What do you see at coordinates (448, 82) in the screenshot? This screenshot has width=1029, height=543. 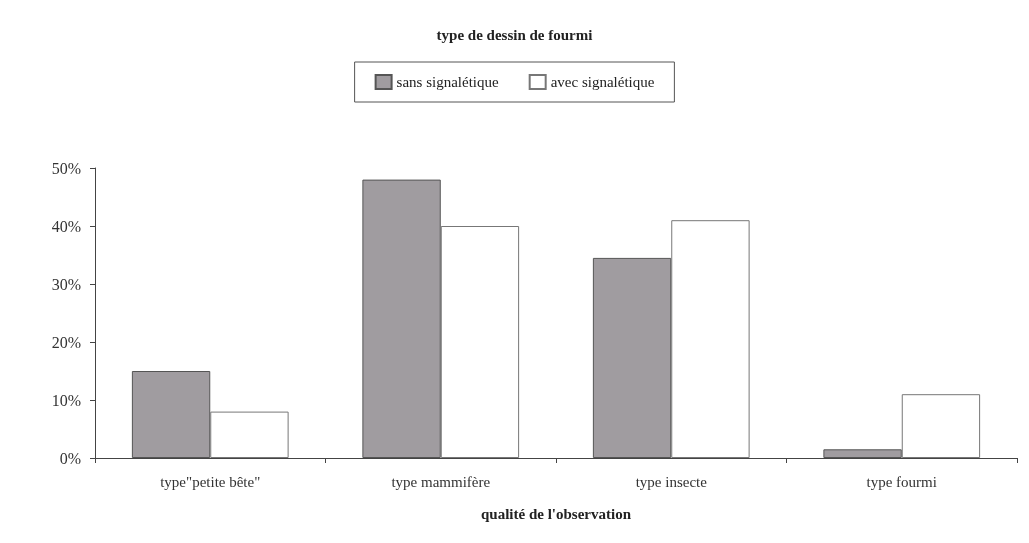 I see `legend-label: sans signalétique` at bounding box center [448, 82].